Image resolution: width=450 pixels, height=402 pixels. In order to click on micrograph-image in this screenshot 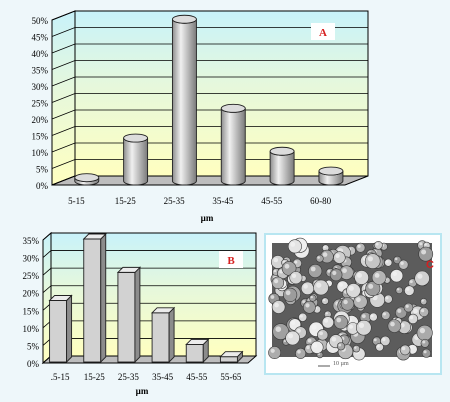, I will do `click(351, 302)`.